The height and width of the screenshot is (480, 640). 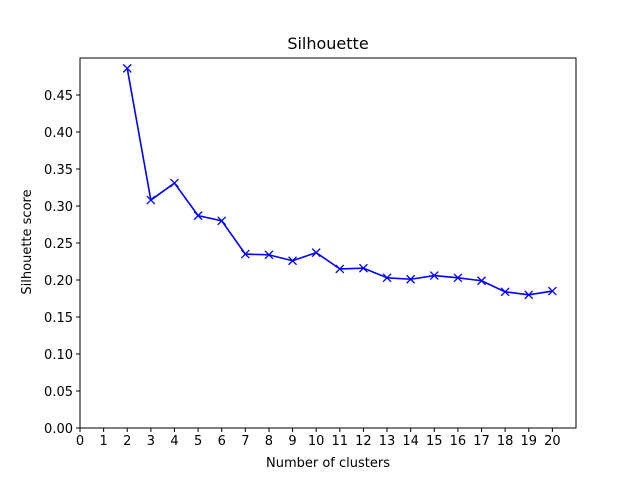 I want to click on x-tick-label: 5, so click(x=198, y=441).